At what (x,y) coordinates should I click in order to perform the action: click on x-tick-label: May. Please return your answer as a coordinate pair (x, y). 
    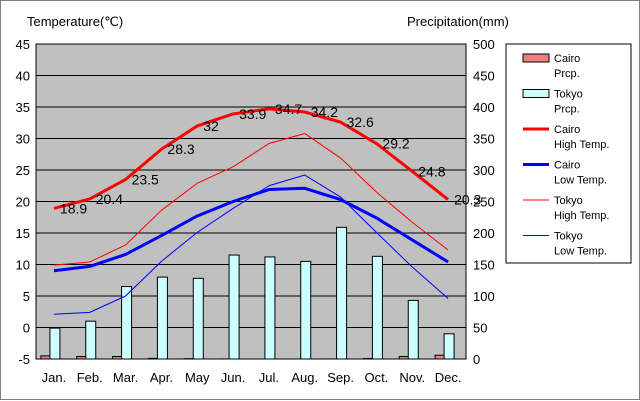
    Looking at the image, I should click on (197, 377).